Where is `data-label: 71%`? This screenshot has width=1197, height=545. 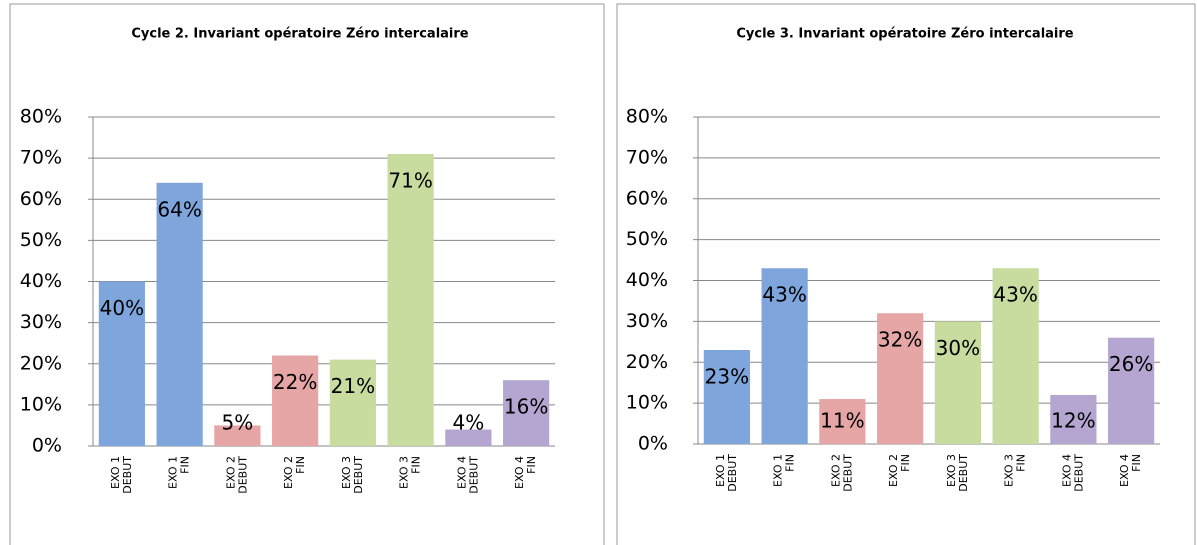
data-label: 71% is located at coordinates (410, 181).